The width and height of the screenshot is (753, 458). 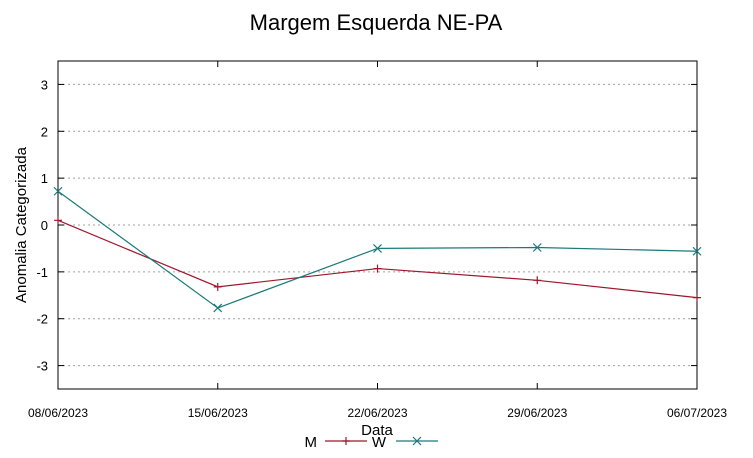 What do you see at coordinates (697, 413) in the screenshot?
I see `x-tick-label: 06/07/2023` at bounding box center [697, 413].